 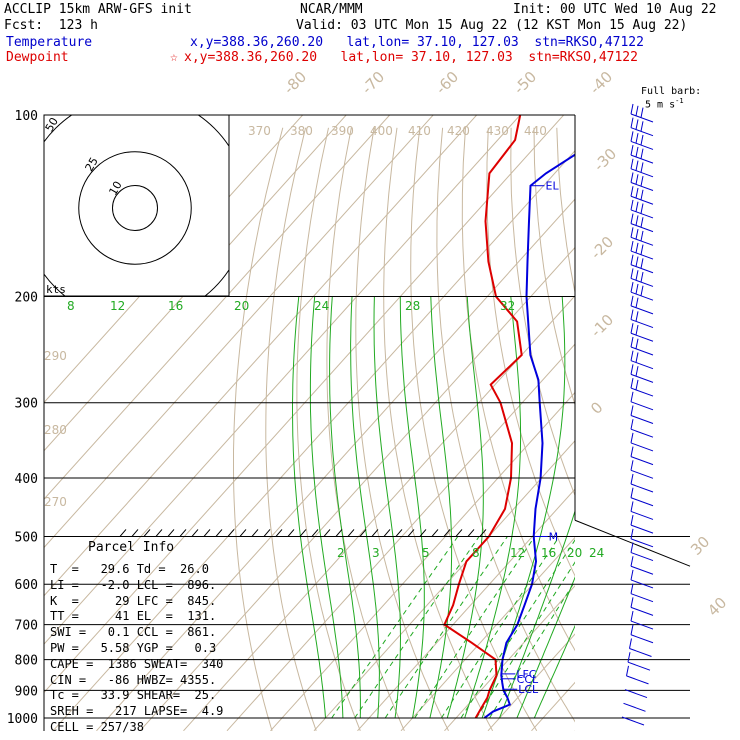 I want to click on moist-adiabat, so click(x=554, y=671).